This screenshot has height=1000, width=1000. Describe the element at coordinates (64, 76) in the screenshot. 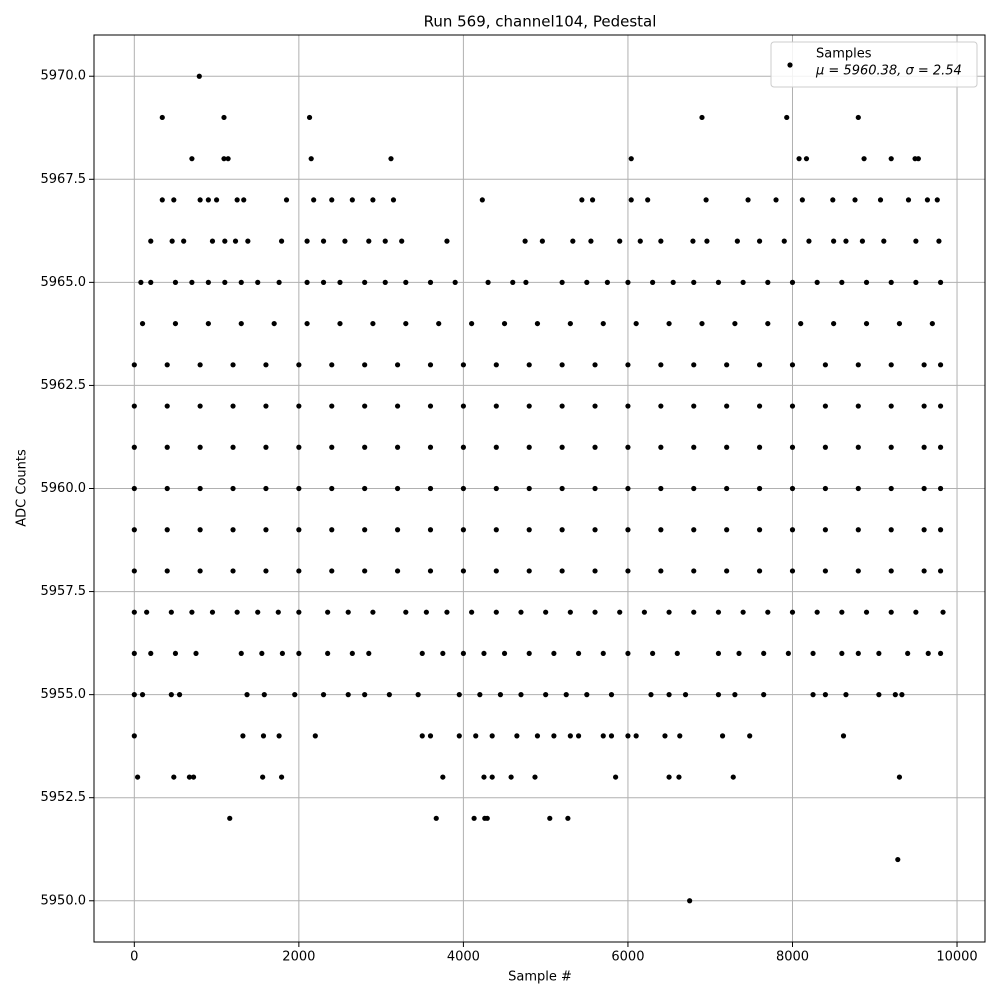

I see `y-tick-label: 5970.0` at that location.